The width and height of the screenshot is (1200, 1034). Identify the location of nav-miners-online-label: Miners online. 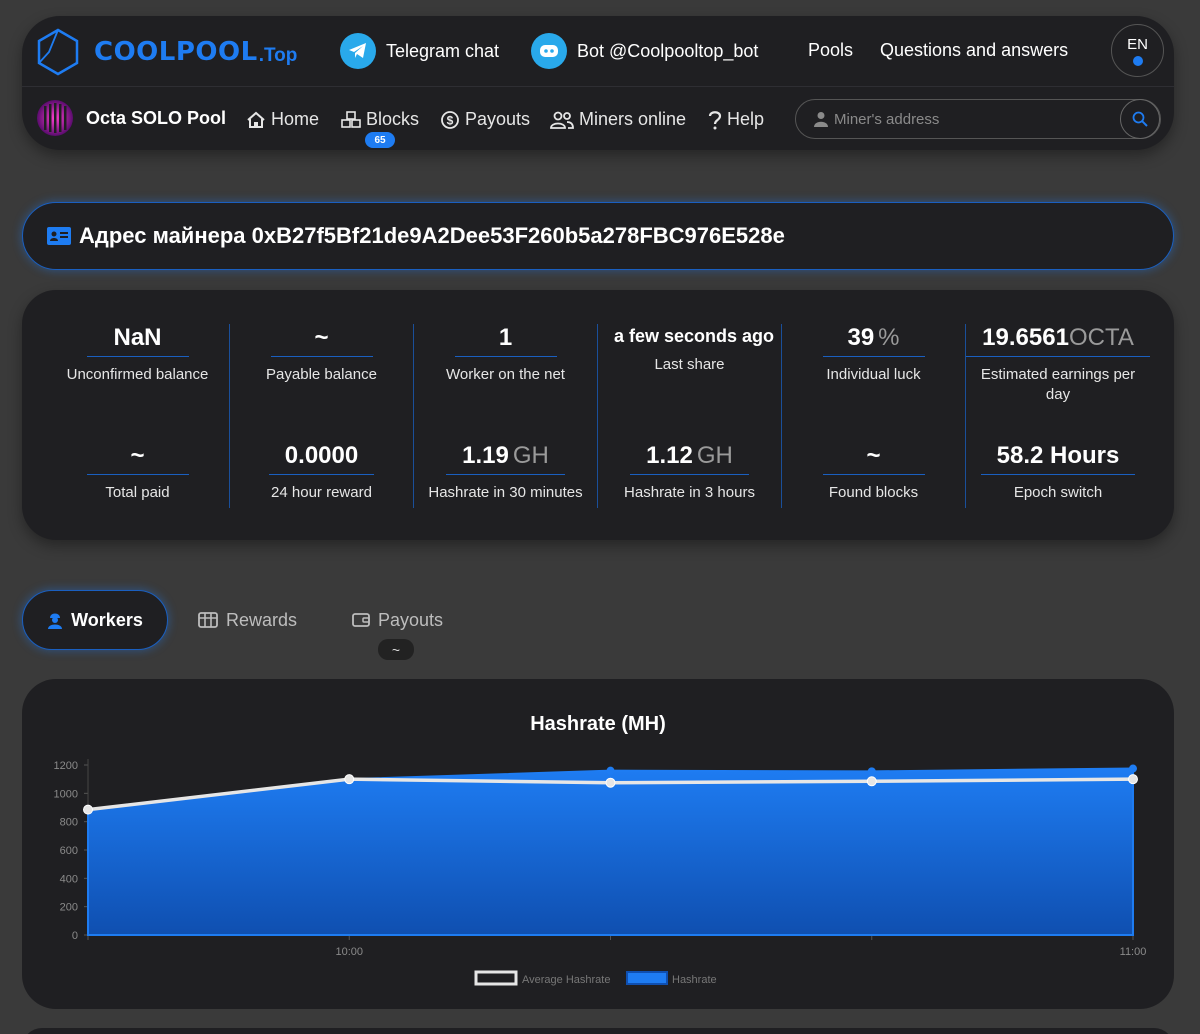
(633, 119).